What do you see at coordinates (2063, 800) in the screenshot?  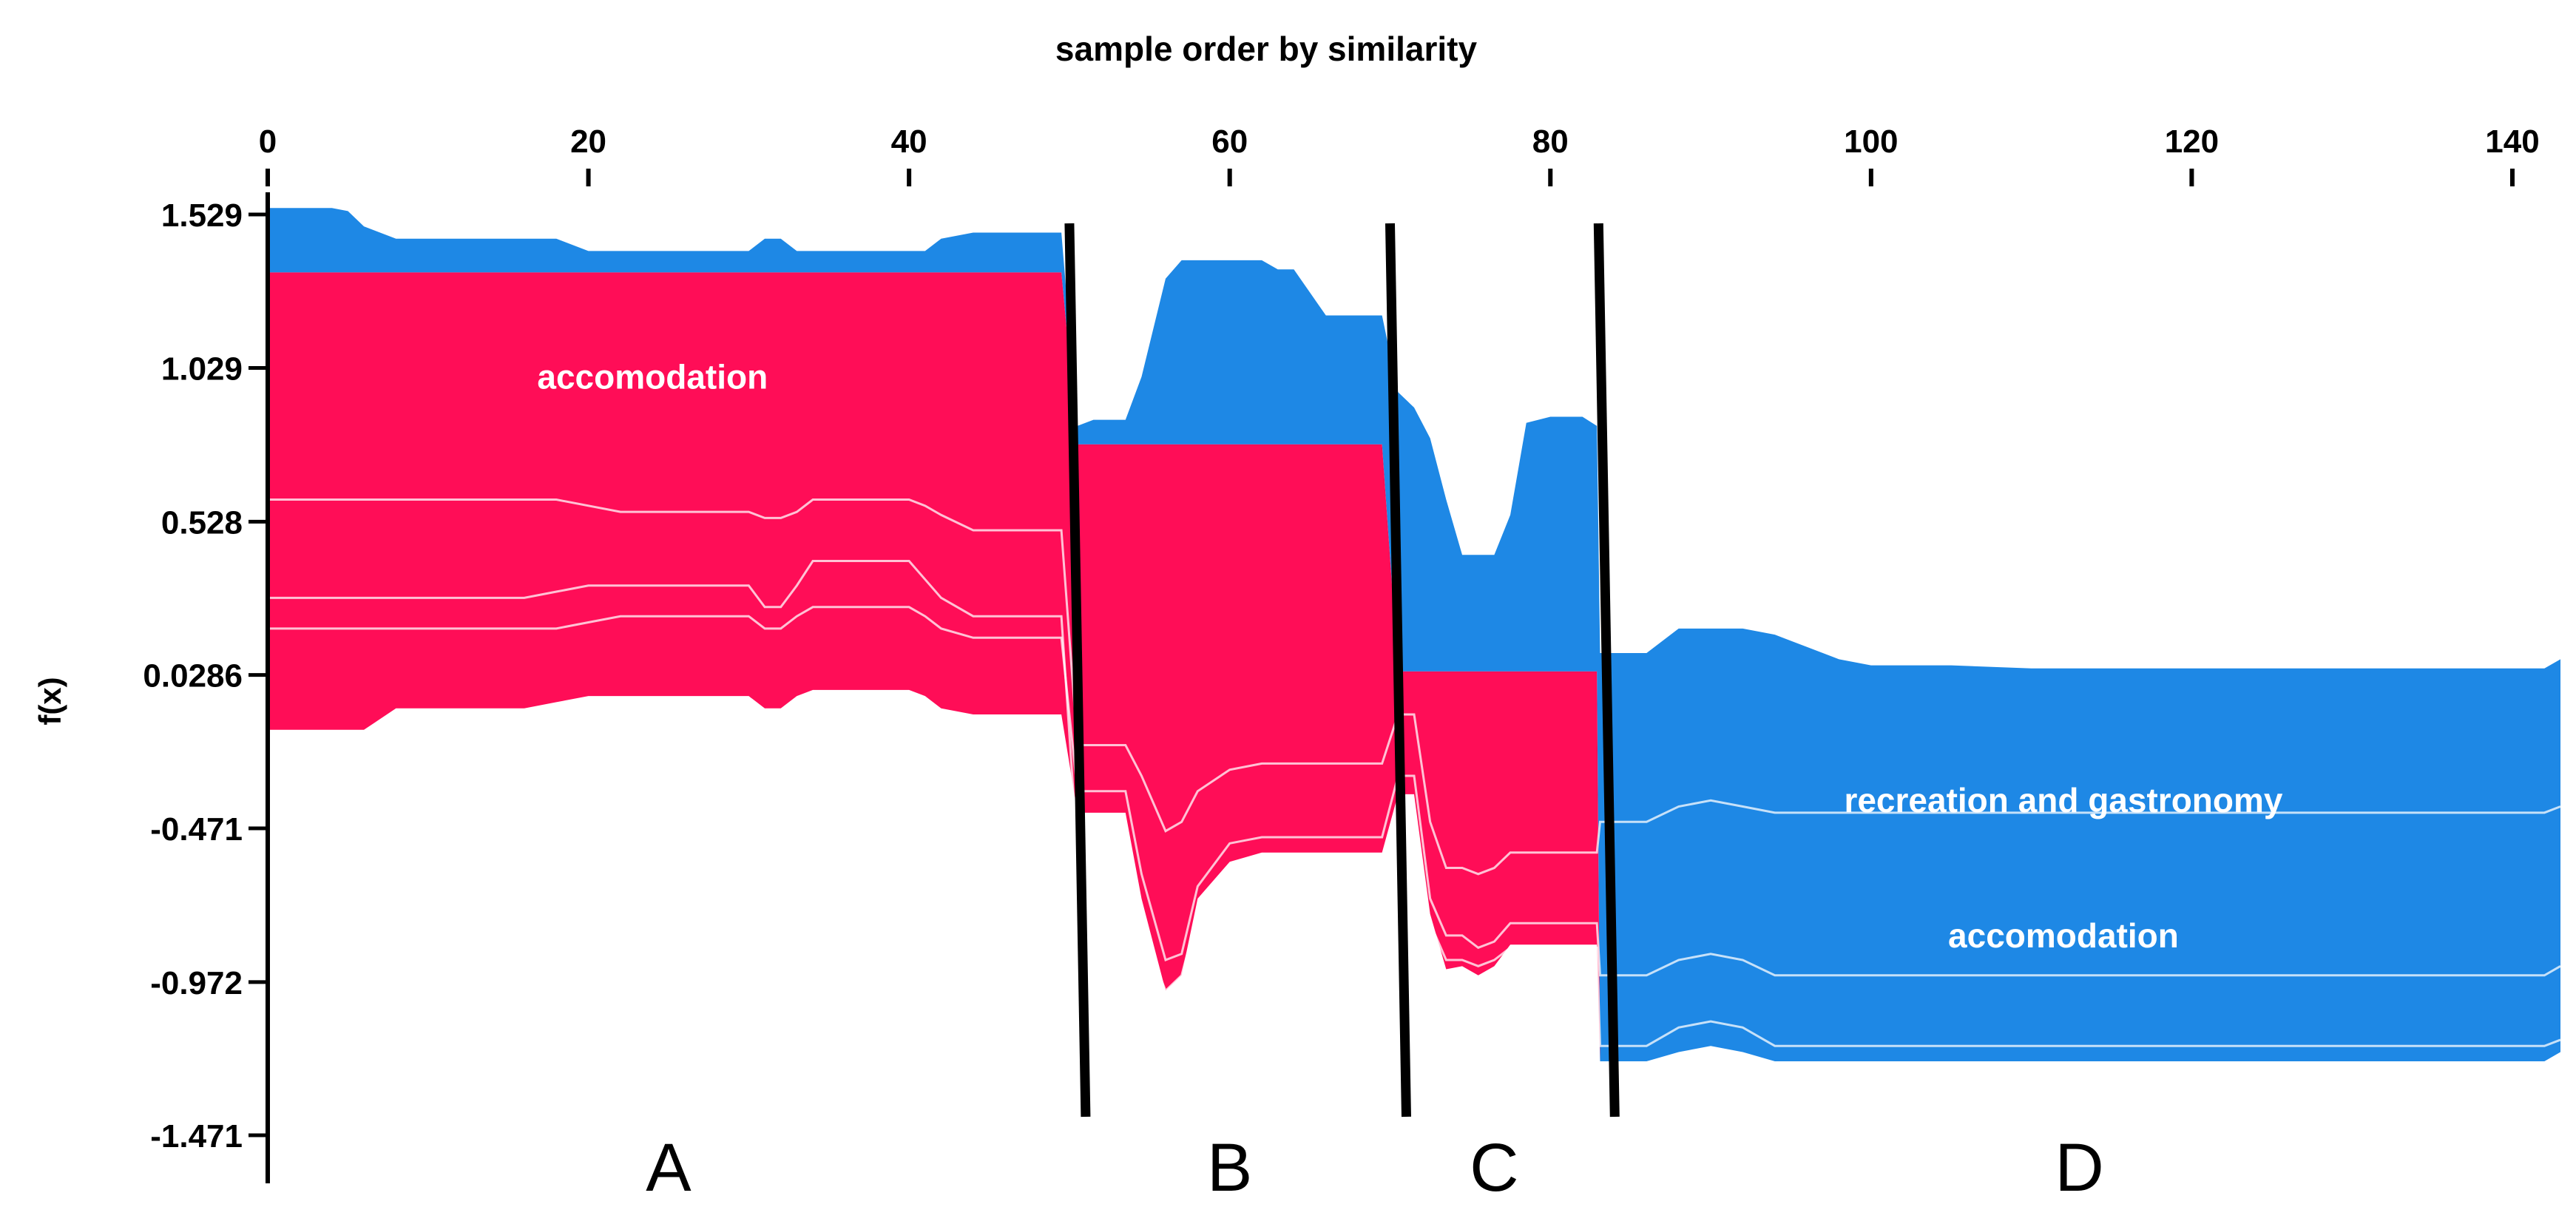 I see `annotation-2: recreation and gastronomy` at bounding box center [2063, 800].